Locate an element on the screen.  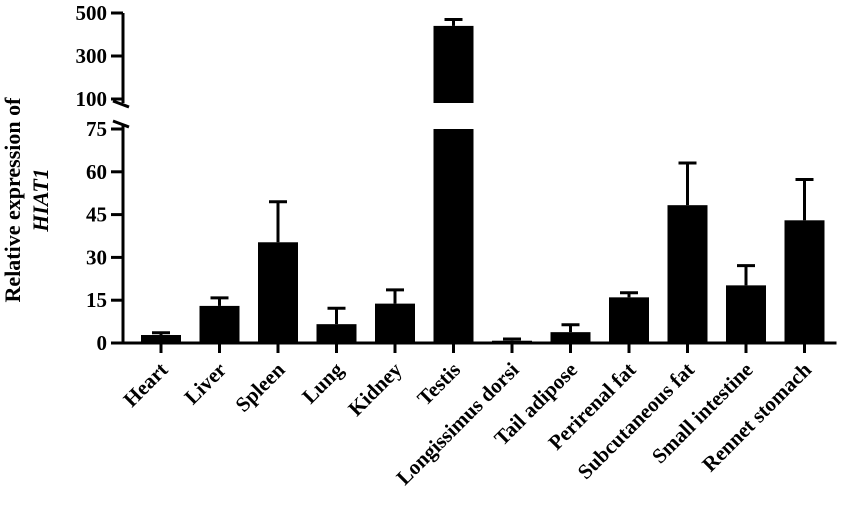
x-category-label: Liver is located at coordinates (205, 384).